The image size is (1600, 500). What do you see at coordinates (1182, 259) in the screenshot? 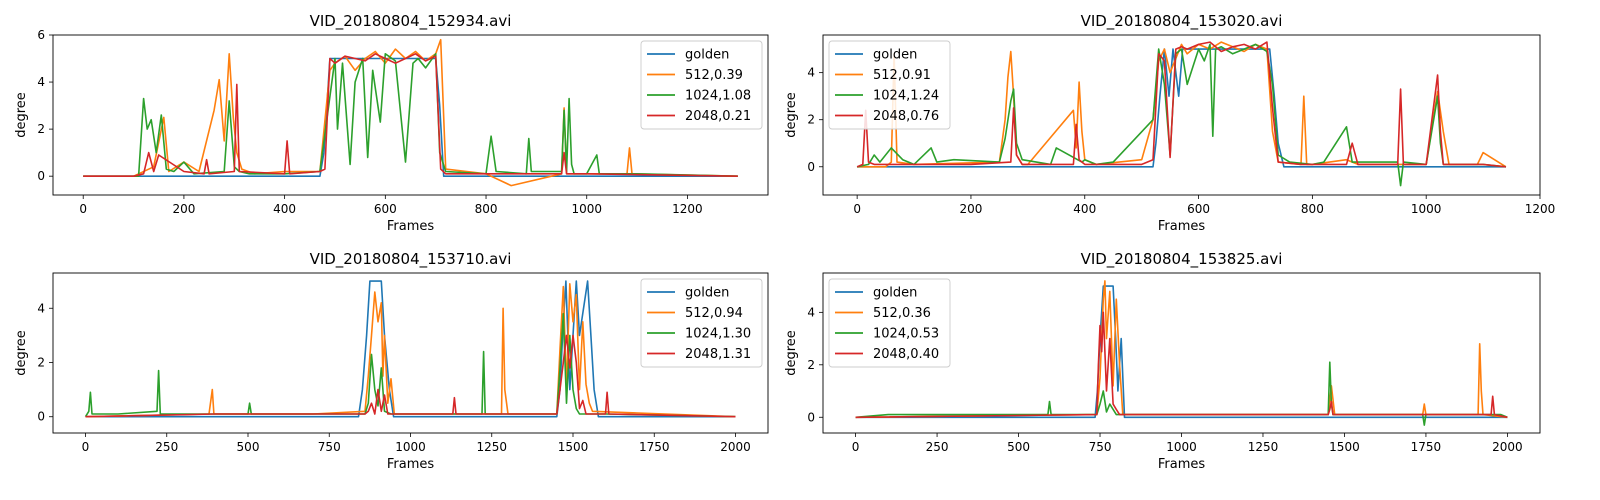
I see `subplot-title: VID_20180804_153825.avi` at bounding box center [1182, 259].